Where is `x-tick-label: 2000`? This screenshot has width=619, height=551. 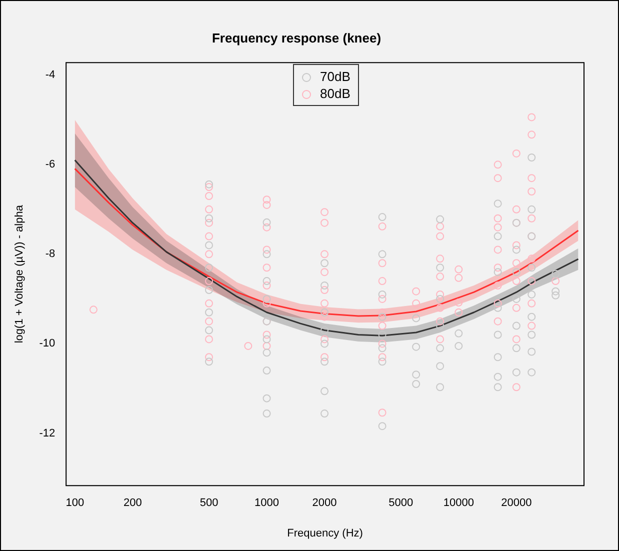
x-tick-label: 2000 is located at coordinates (324, 503).